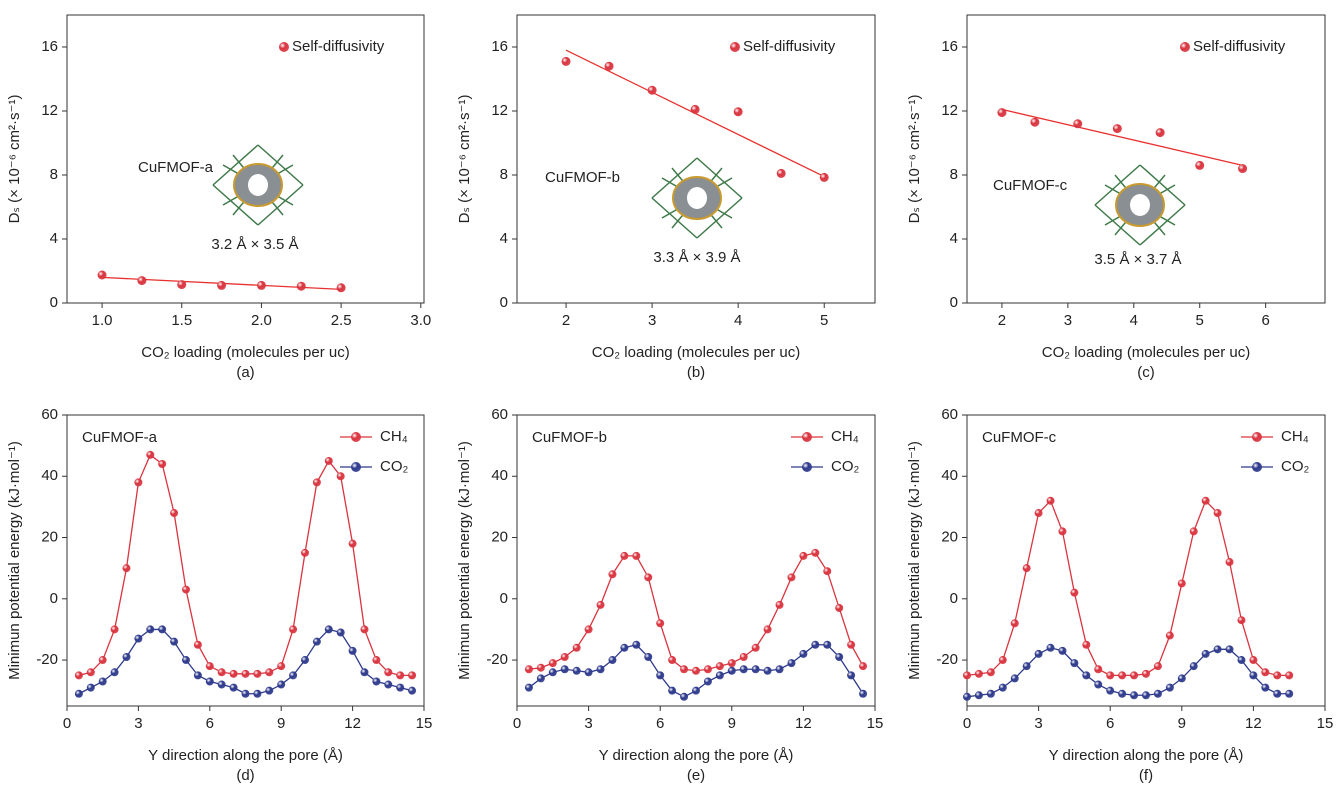 The width and height of the screenshot is (1336, 793). What do you see at coordinates (464, 560) in the screenshot?
I see `y-axis-title: Minimun potential energy (kJ·mol⁻¹)` at bounding box center [464, 560].